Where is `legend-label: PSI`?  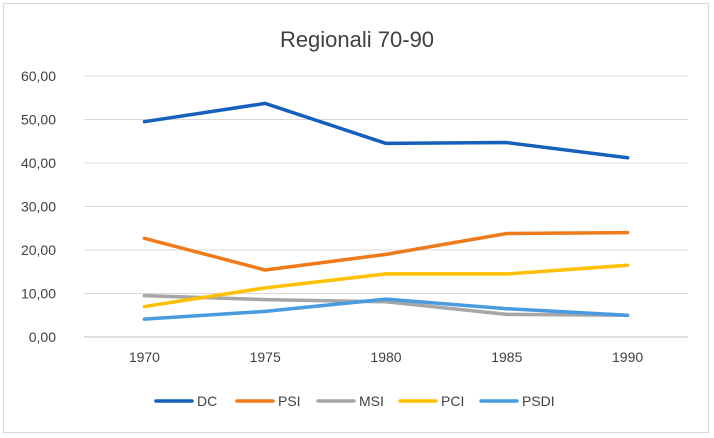 legend-label: PSI is located at coordinates (289, 401).